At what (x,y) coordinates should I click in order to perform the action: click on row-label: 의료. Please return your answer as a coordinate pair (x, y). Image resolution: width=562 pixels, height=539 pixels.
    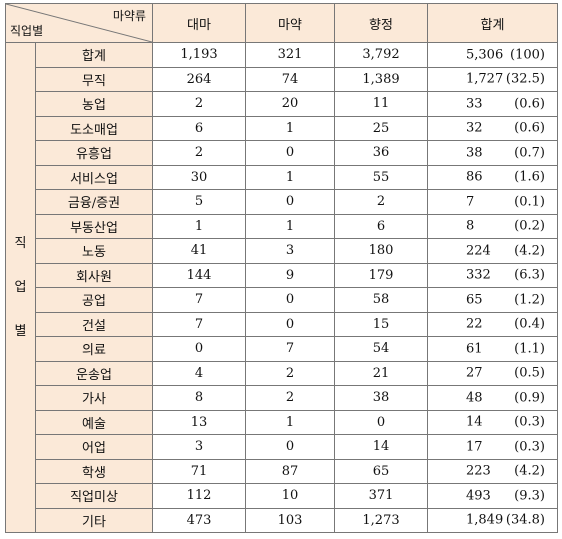
    Looking at the image, I should click on (94, 349).